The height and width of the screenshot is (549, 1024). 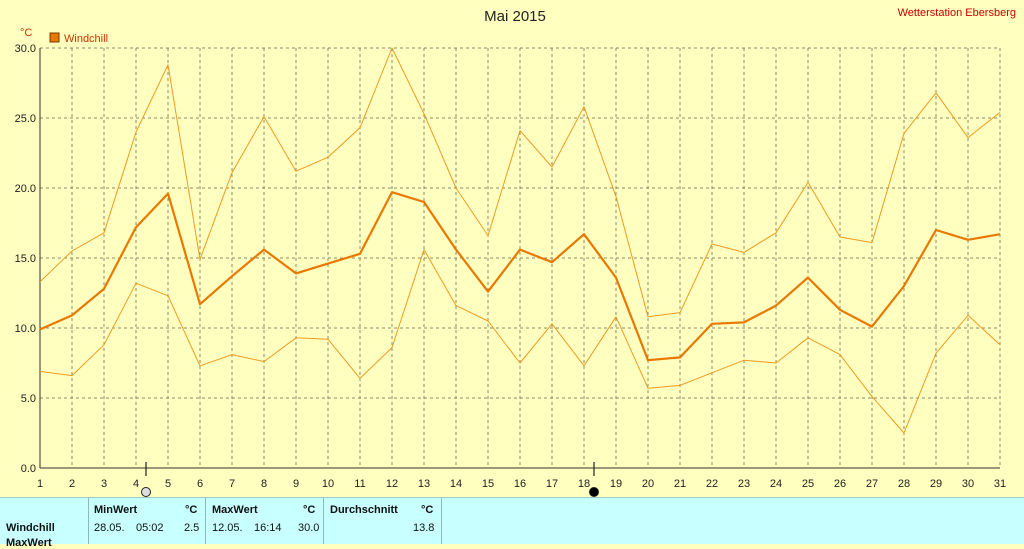 What do you see at coordinates (168, 484) in the screenshot?
I see `x-tick-label: 5` at bounding box center [168, 484].